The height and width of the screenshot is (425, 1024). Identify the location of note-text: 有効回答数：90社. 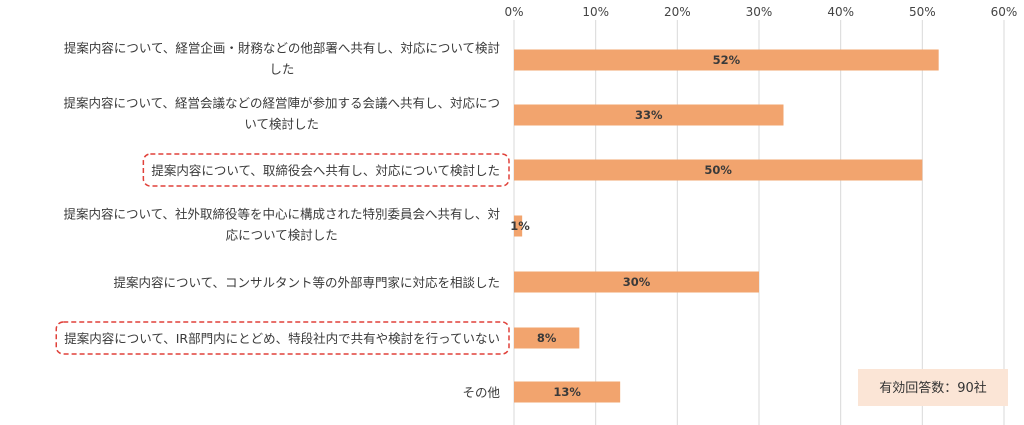
(933, 388).